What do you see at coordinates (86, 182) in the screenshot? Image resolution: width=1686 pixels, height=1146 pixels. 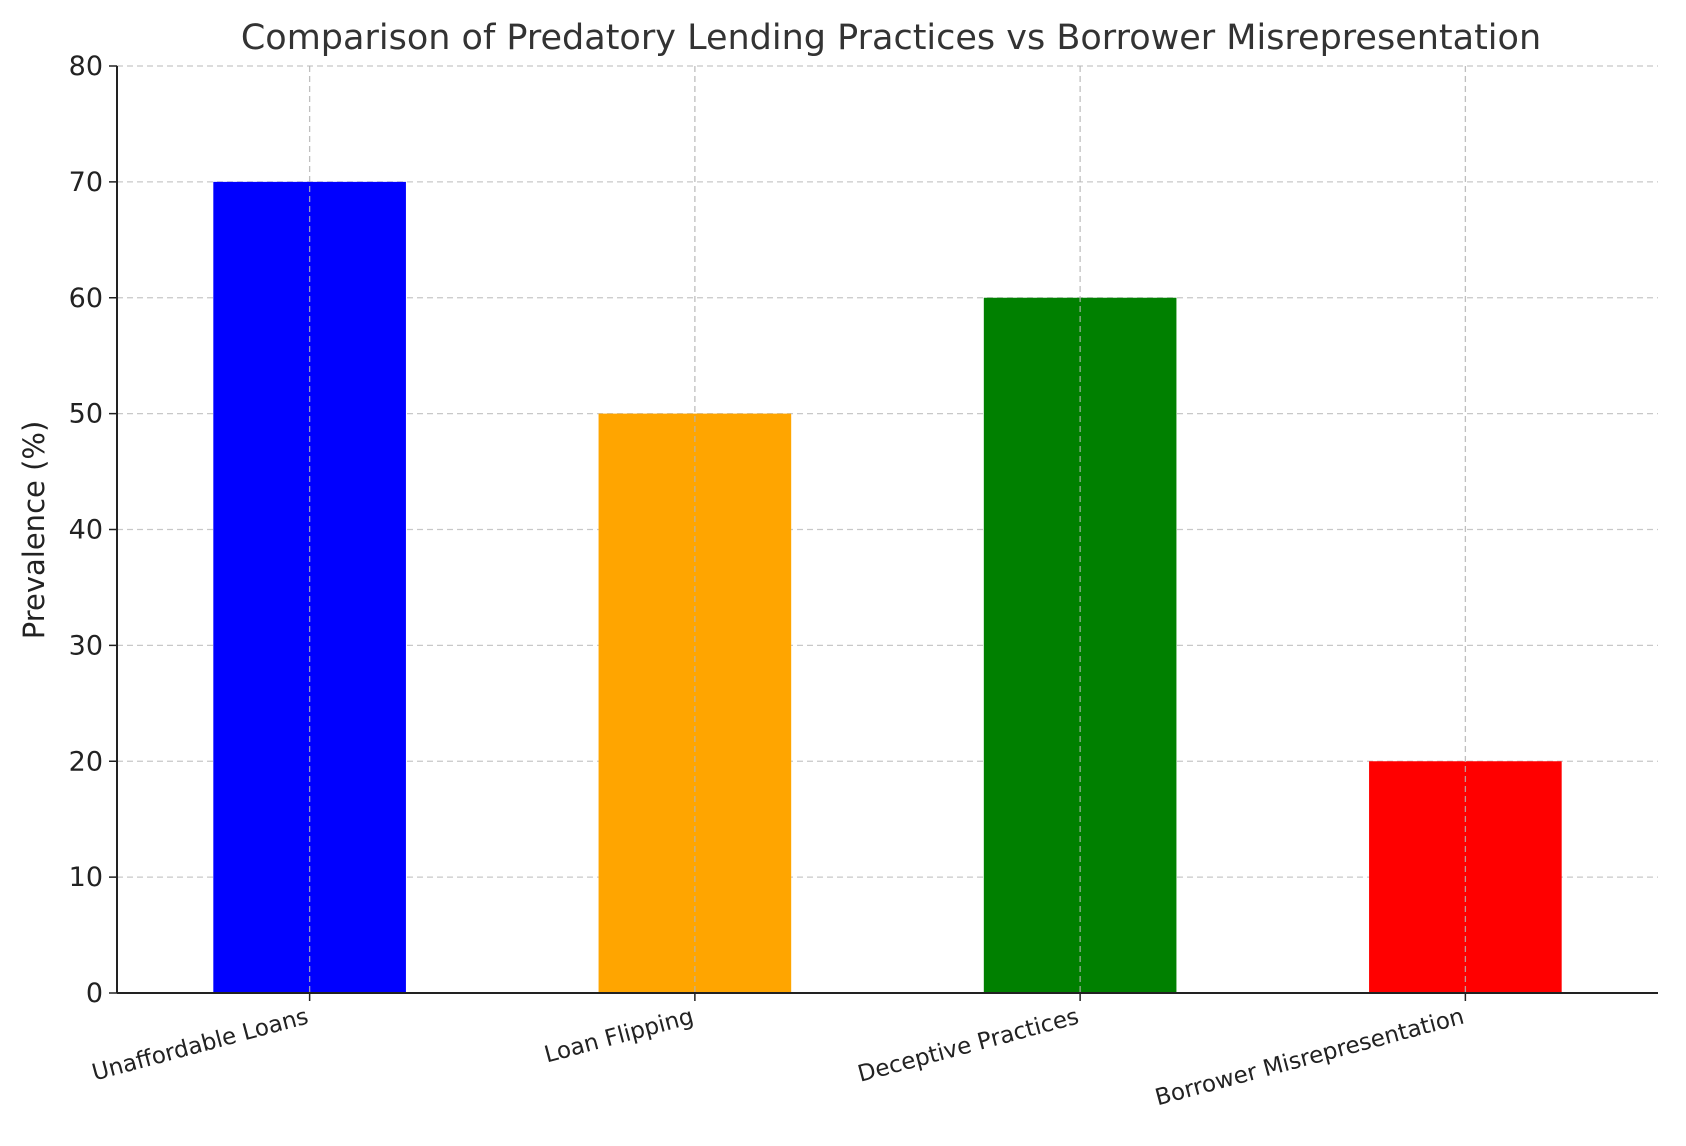 I see `y-tick-label: 70` at bounding box center [86, 182].